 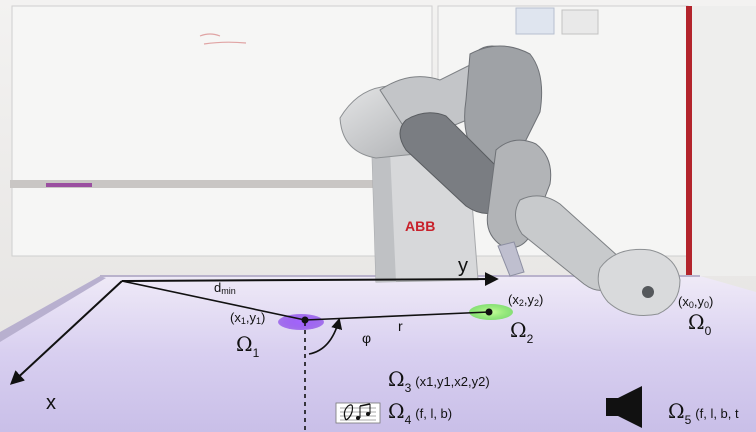 I want to click on robot-gripper, so click(x=639, y=282).